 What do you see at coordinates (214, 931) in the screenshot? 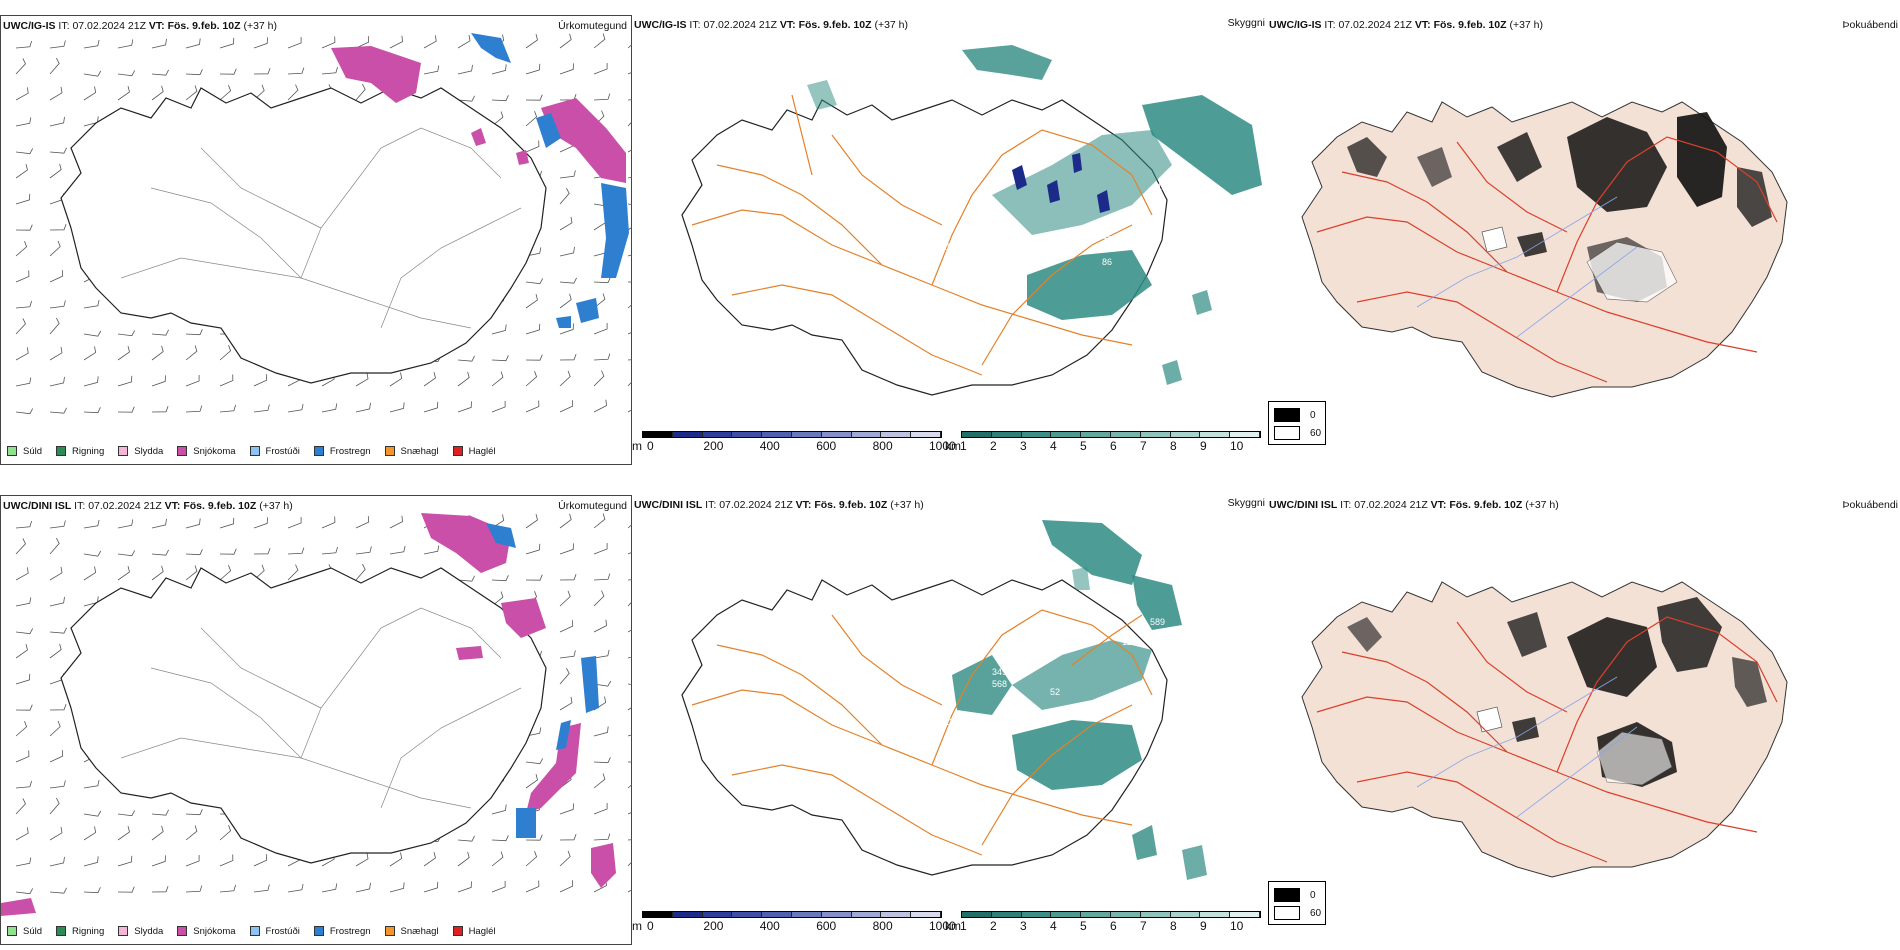
I see `legend-label: Snjókoma` at bounding box center [214, 931].